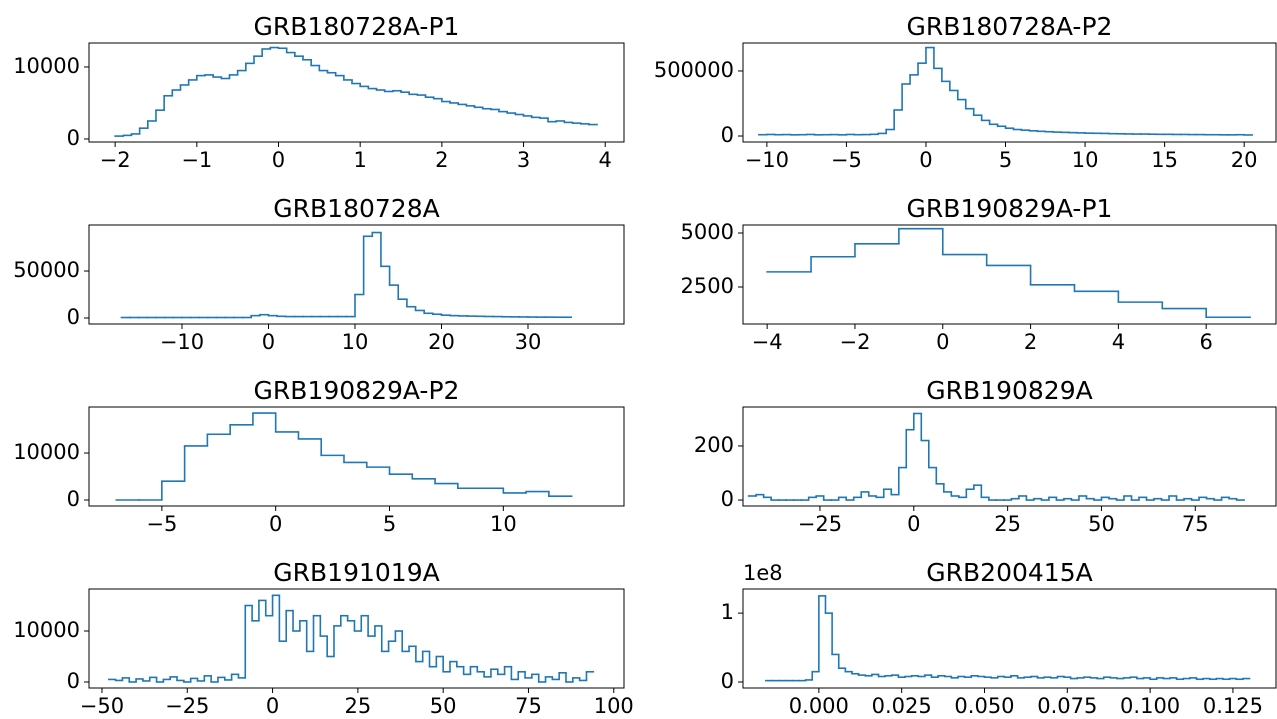 The image size is (1277, 719). What do you see at coordinates (46, 270) in the screenshot?
I see `y-tick-label: 50000` at bounding box center [46, 270].